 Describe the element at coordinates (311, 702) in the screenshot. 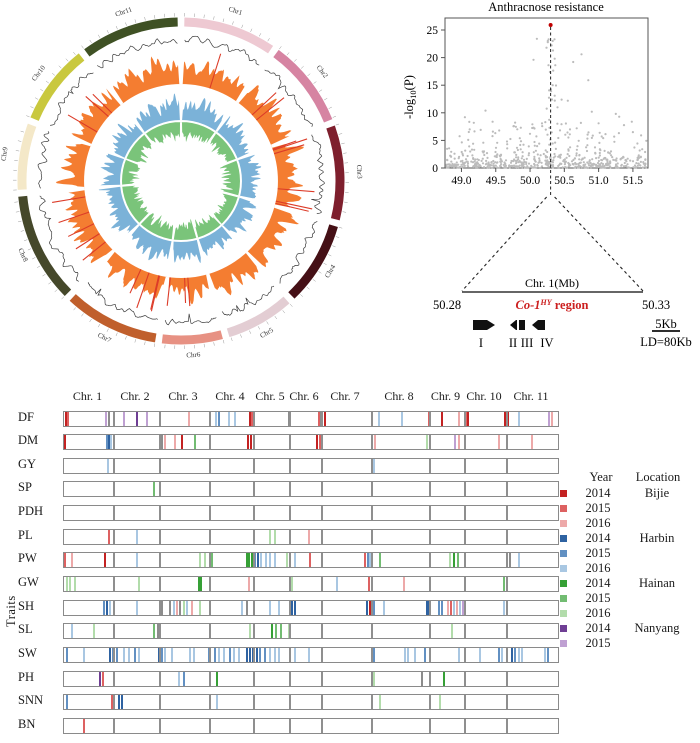

I see `trait-row-snn` at that location.